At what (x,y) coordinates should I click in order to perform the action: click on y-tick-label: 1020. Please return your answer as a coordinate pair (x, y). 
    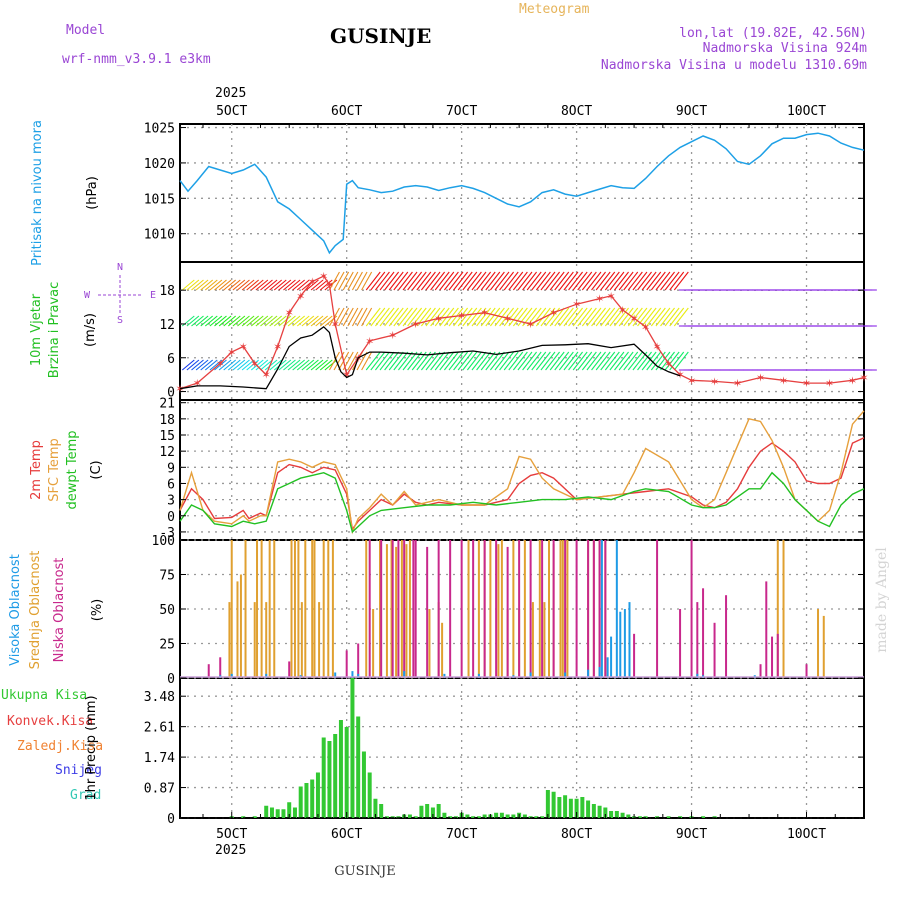
    Looking at the image, I should click on (159, 164).